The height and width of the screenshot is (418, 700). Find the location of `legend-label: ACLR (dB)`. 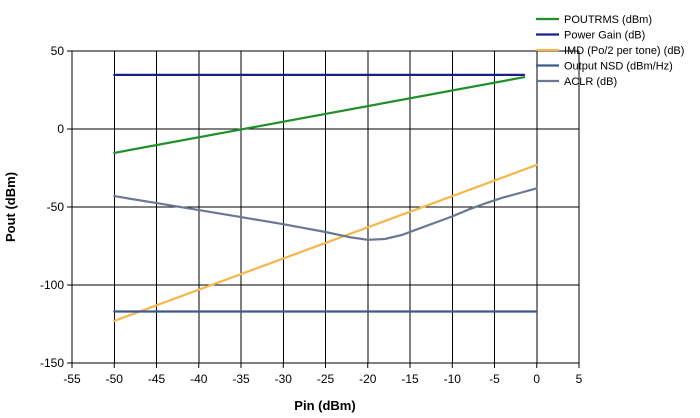

legend-label: ACLR (dB) is located at coordinates (590, 82).